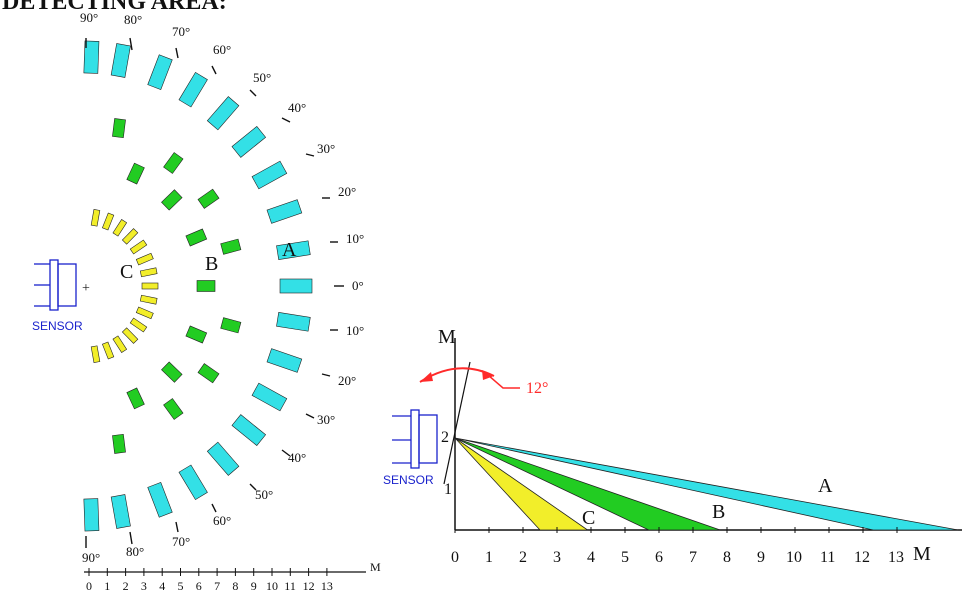 The height and width of the screenshot is (595, 969). What do you see at coordinates (447, 337) in the screenshot?
I see `side-view-vertical-axis-label: M` at bounding box center [447, 337].